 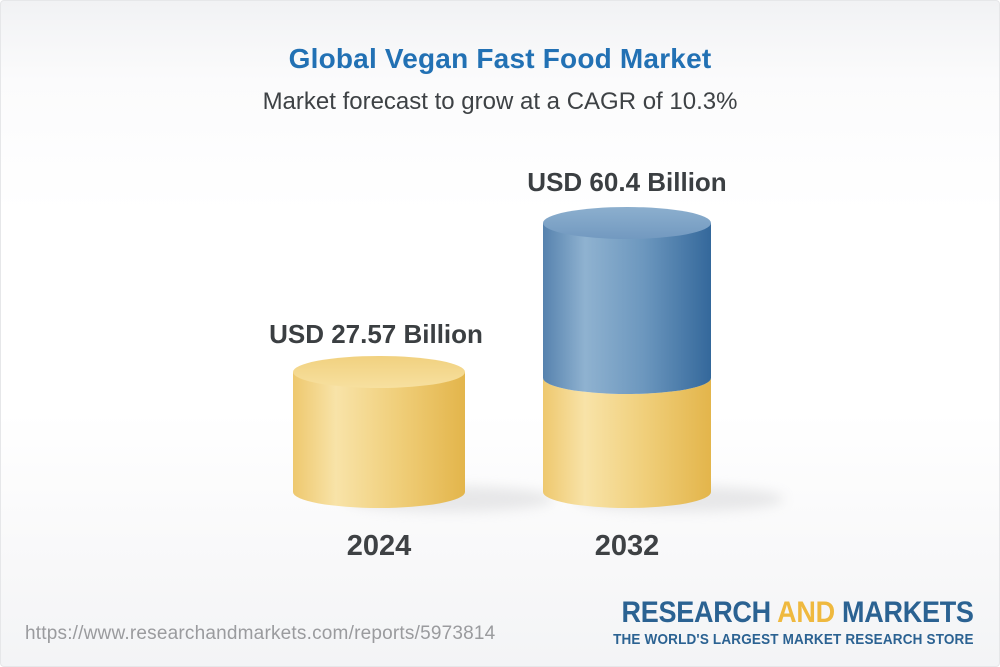 I want to click on bar-category-label-2024: 2024, so click(x=379, y=546).